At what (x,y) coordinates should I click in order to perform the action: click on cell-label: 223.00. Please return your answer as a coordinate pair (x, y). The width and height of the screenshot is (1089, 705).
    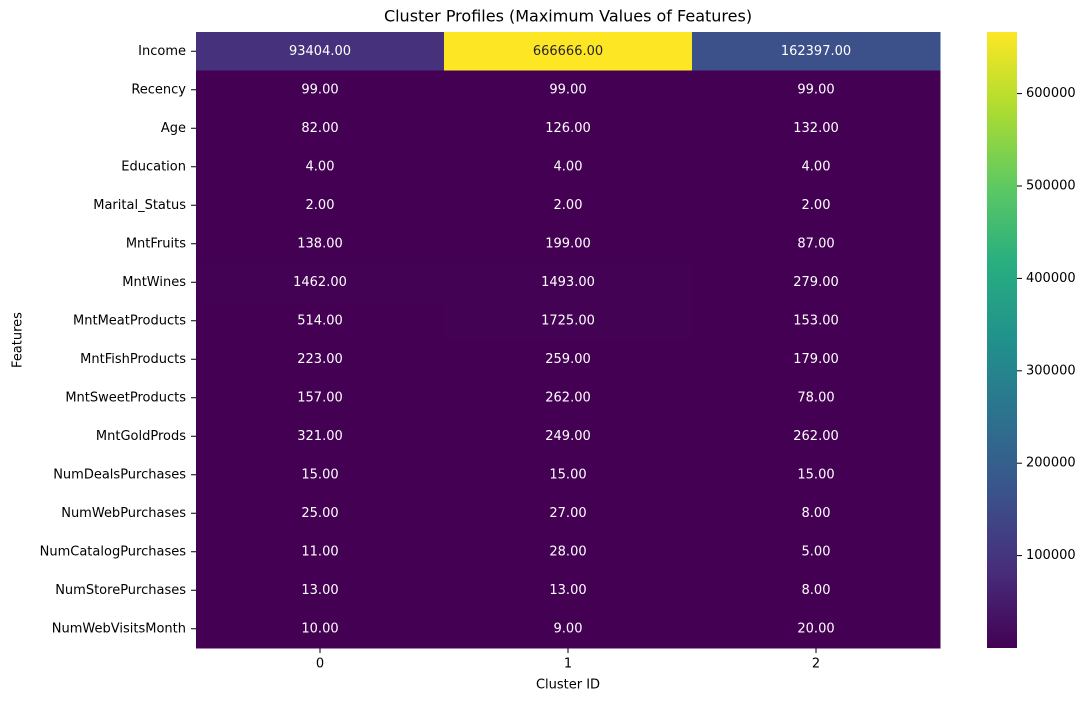
    Looking at the image, I should click on (320, 359).